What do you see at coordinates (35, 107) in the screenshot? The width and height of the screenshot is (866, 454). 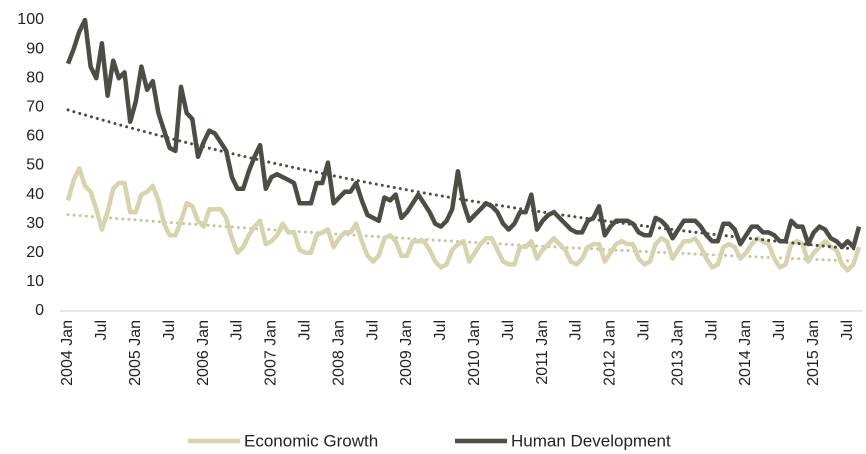 I see `y-tick-label: 70` at bounding box center [35, 107].